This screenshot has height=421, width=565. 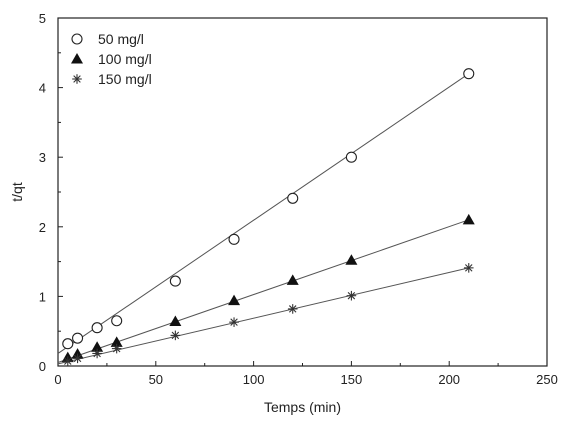 I want to click on x-tick-label: 100, so click(x=254, y=379).